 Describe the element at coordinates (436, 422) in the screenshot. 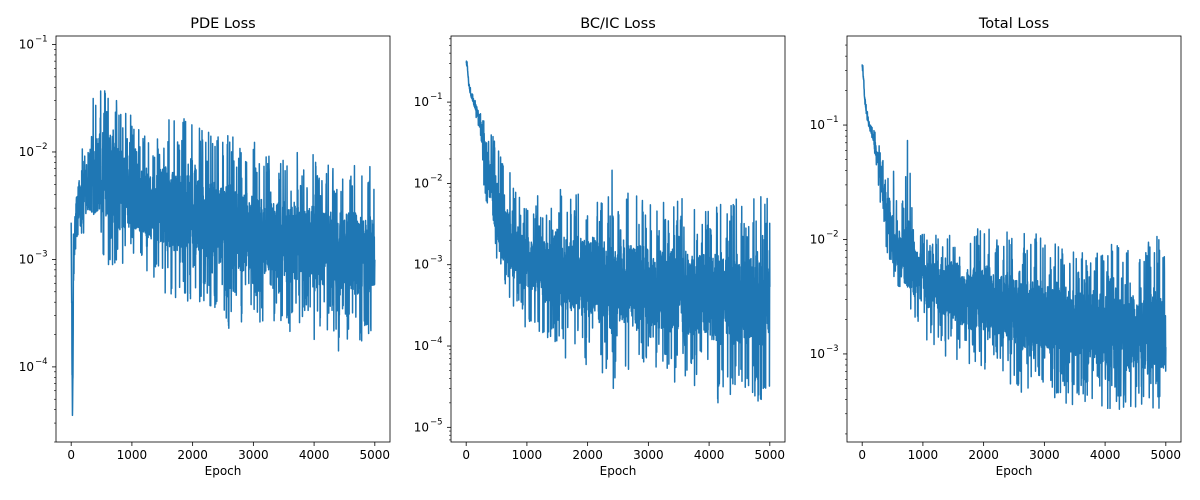

I see `y-tick-exponent: −5` at that location.